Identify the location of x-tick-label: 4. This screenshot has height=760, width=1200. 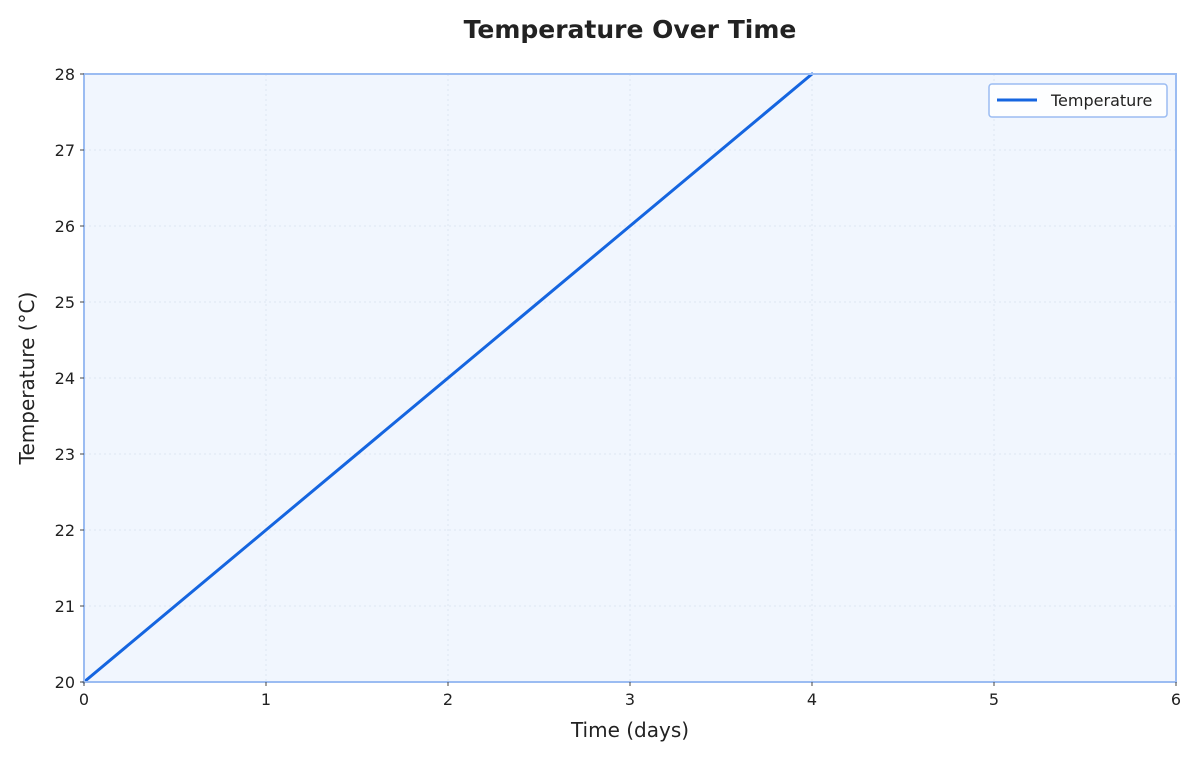
(812, 699).